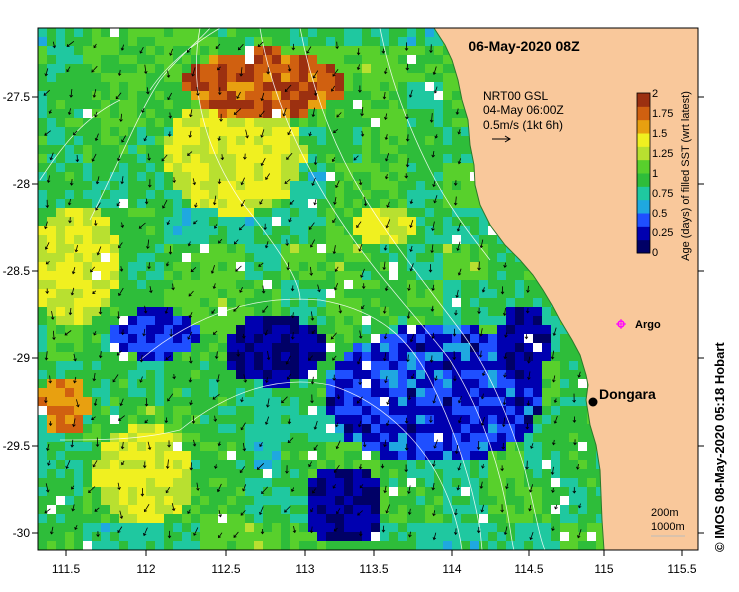  I want to click on colorbar-segment, so click(643, 206).